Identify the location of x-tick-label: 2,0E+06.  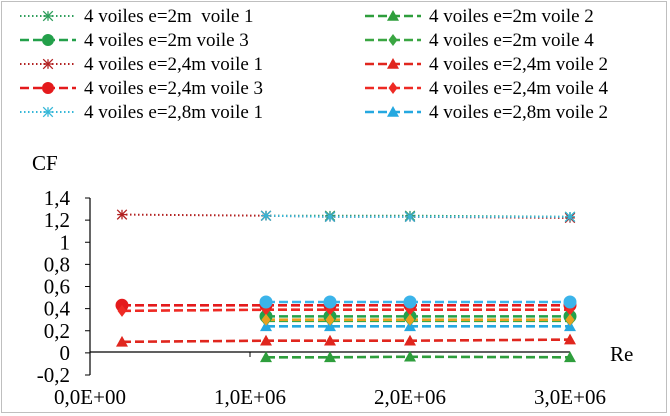
(410, 397).